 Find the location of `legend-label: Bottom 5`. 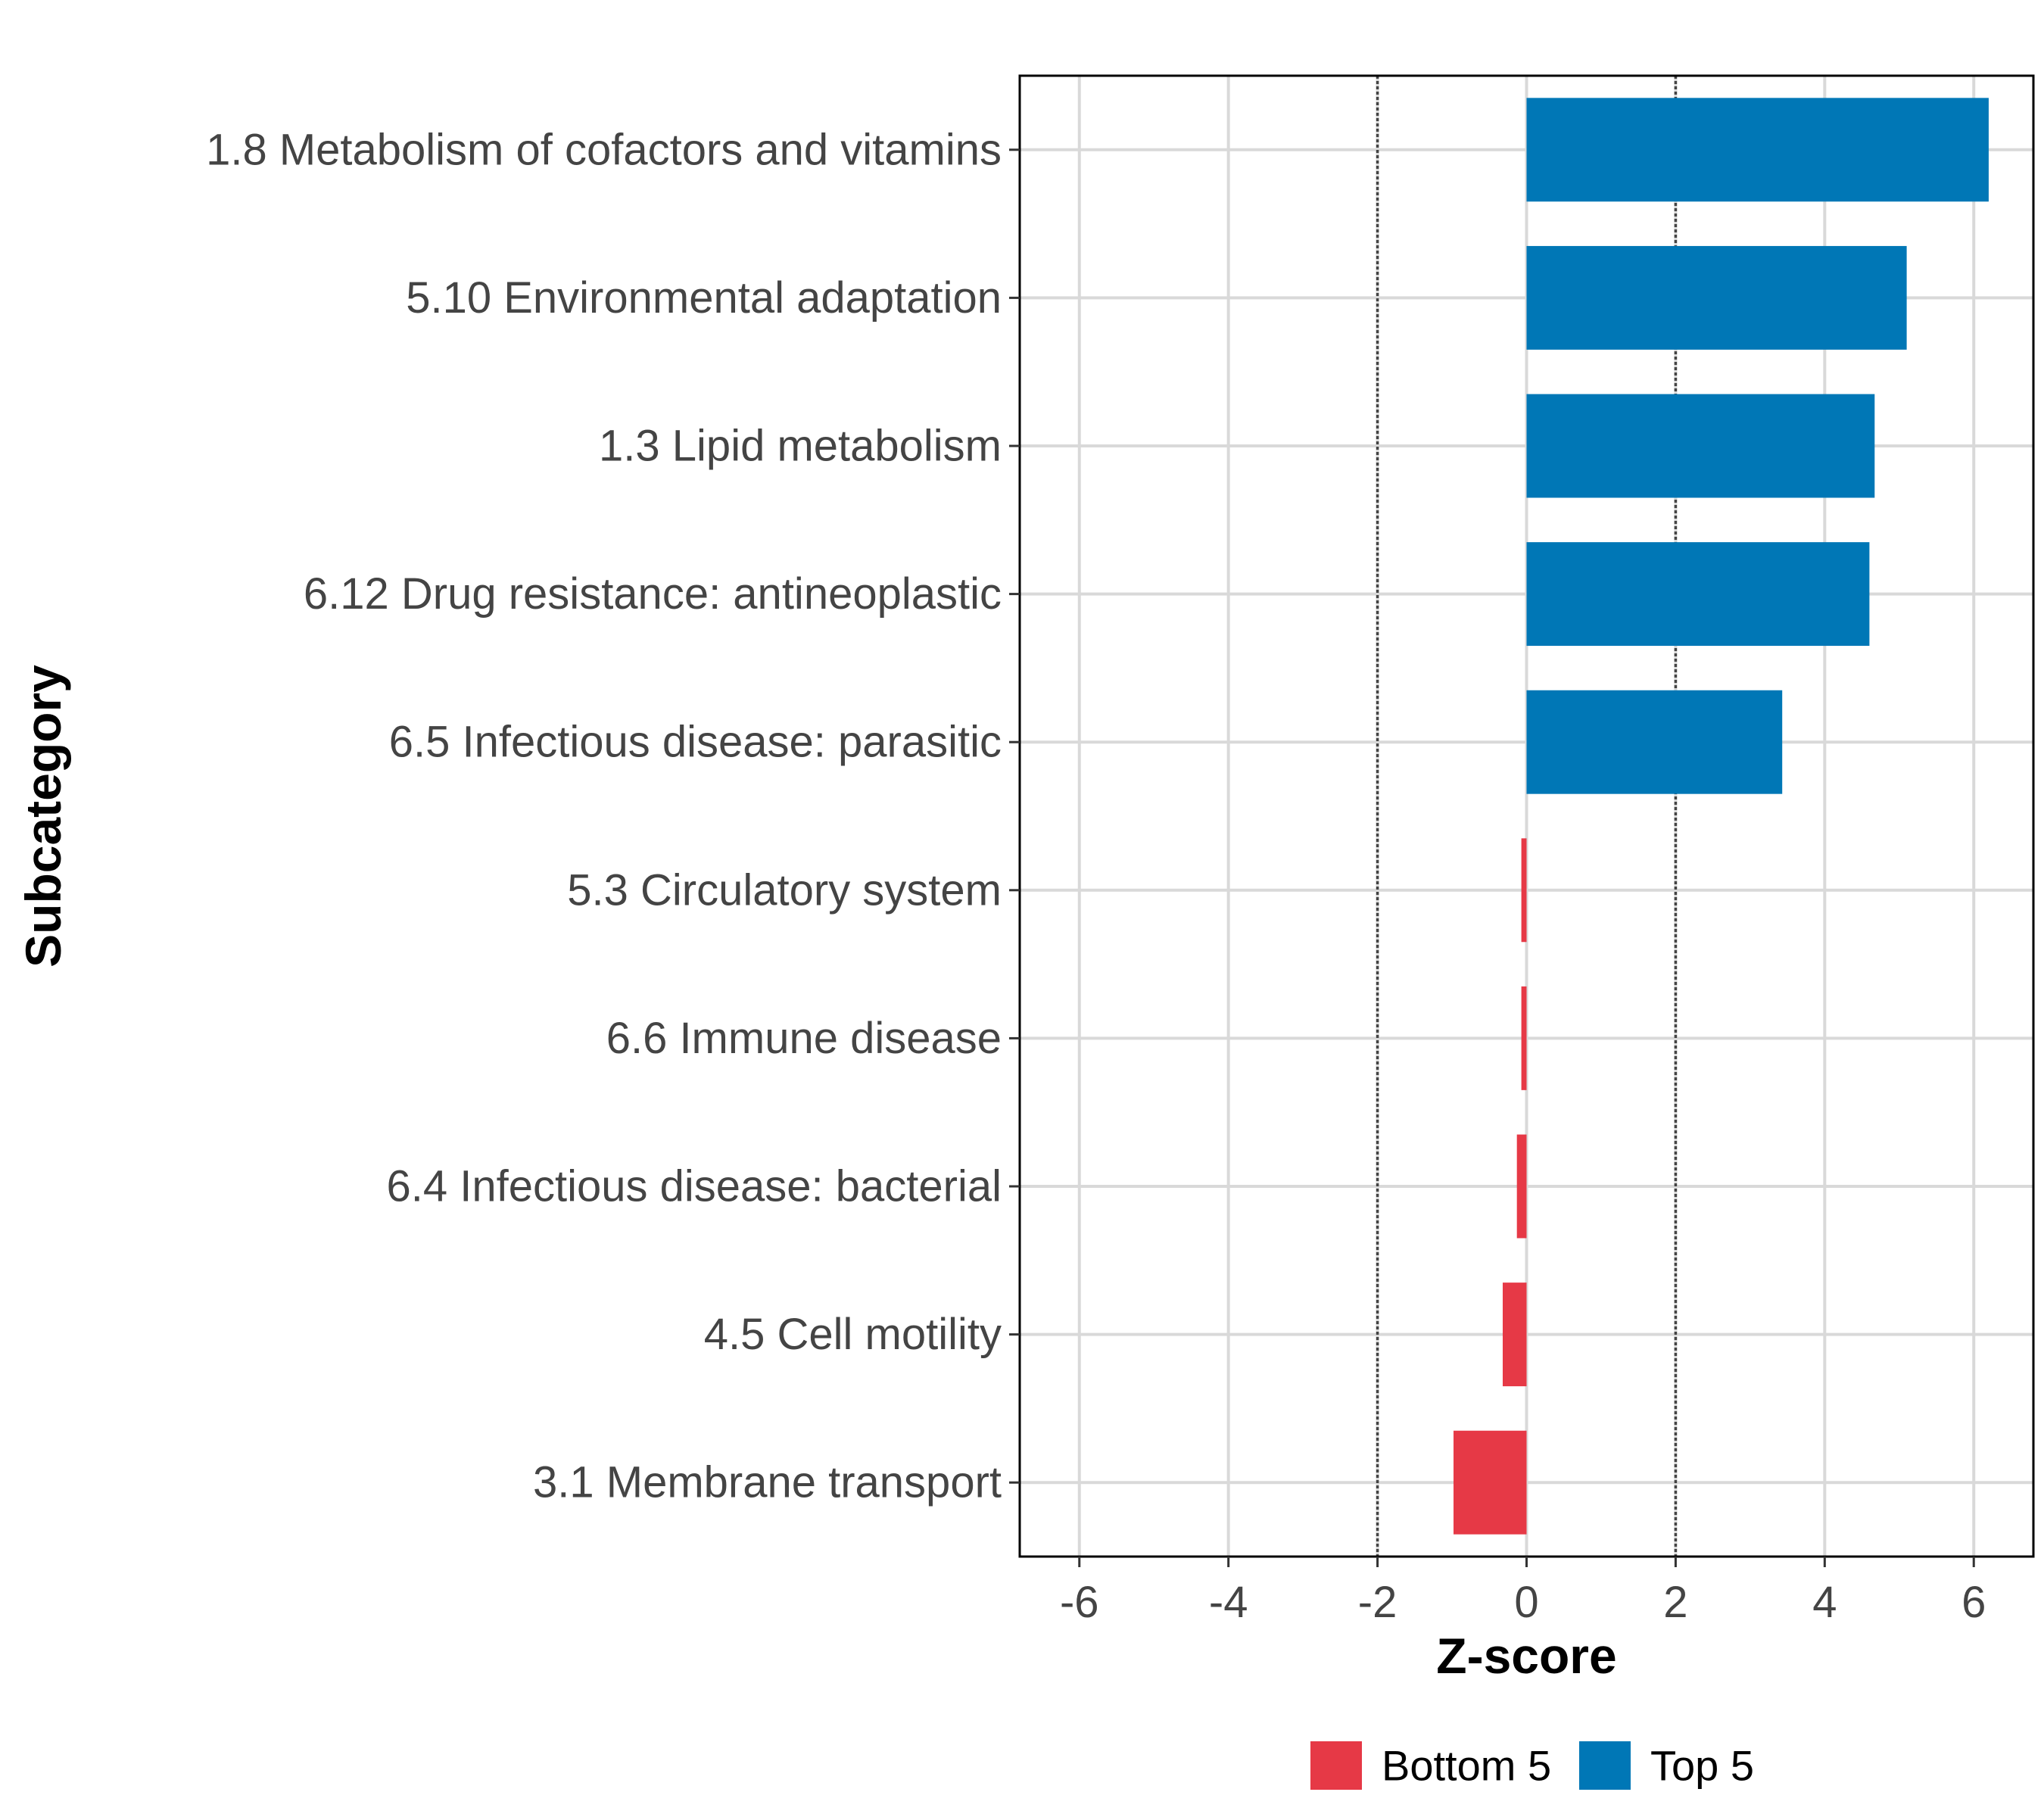

legend-label: Bottom 5 is located at coordinates (1466, 1766).